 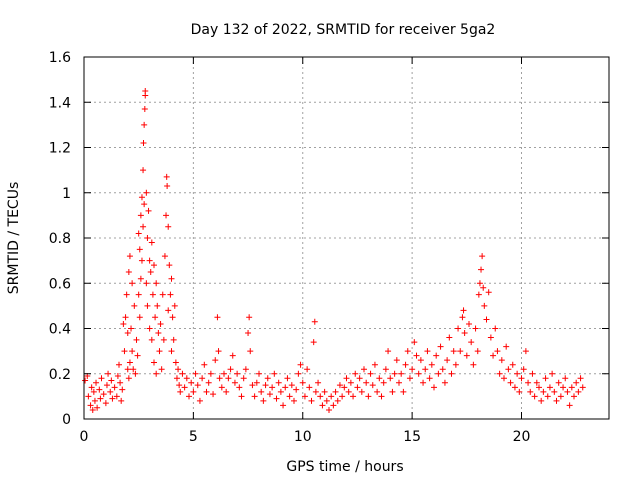 What do you see at coordinates (60, 149) in the screenshot?
I see `y-tick-label: 1.2` at bounding box center [60, 149].